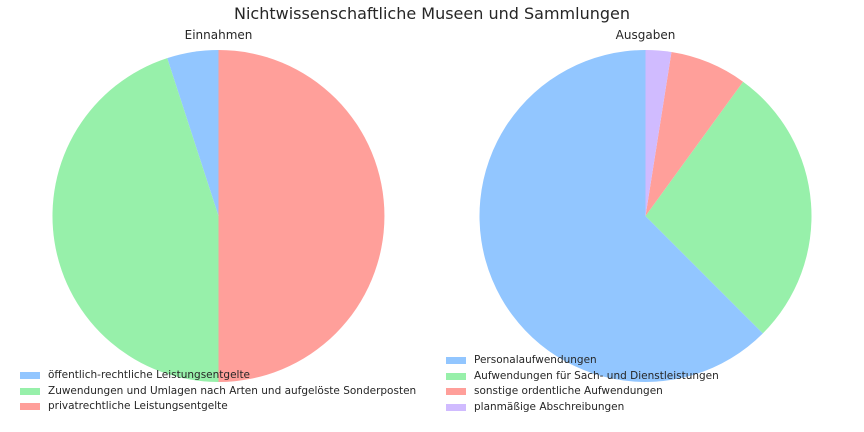 The height and width of the screenshot is (432, 864). I want to click on legend-label: sonstige ordentliche Aufwendungen, so click(568, 391).